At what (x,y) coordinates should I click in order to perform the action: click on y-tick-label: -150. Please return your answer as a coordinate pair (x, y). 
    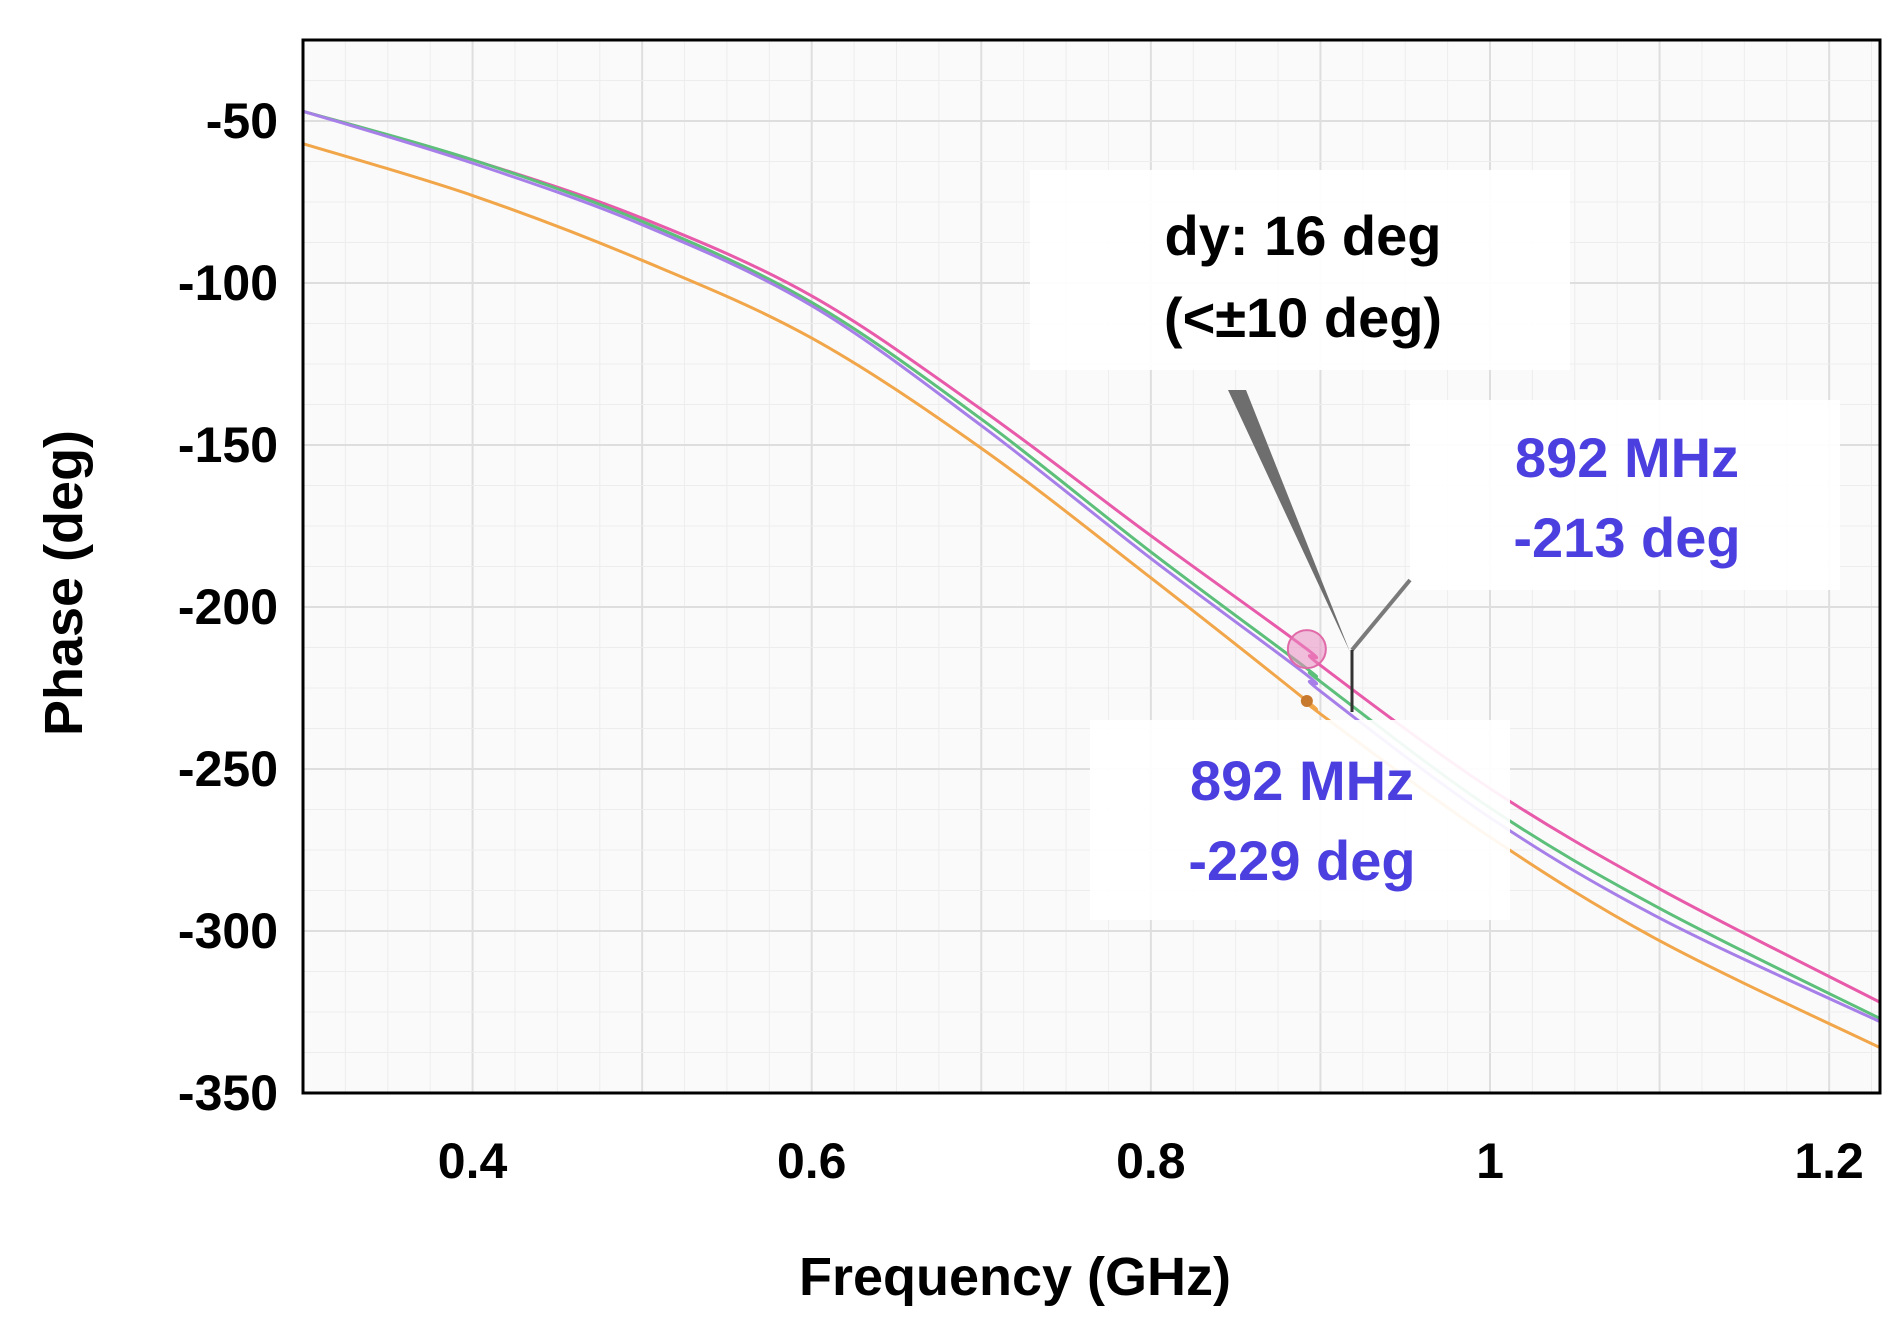
    Looking at the image, I should click on (228, 445).